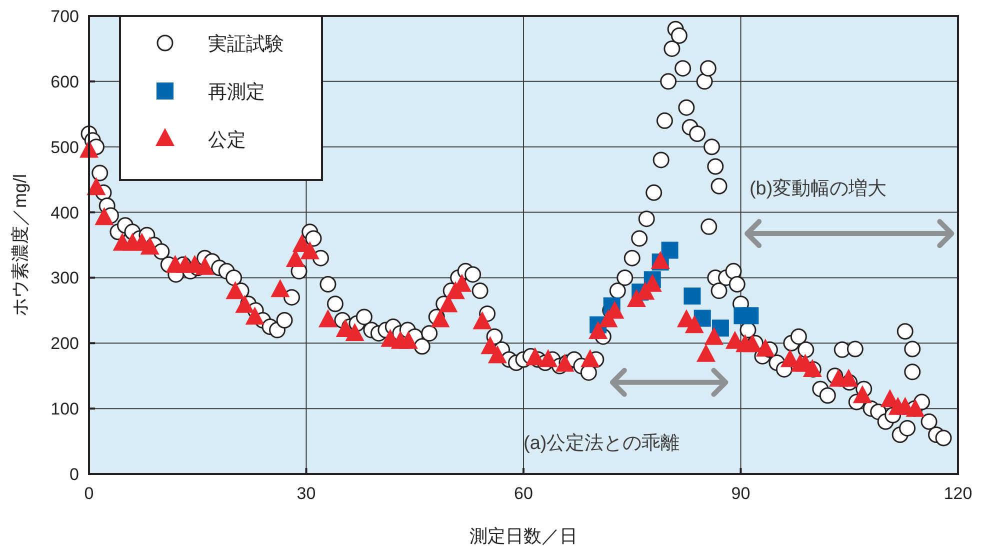 This screenshot has width=983, height=546. Describe the element at coordinates (227, 140) in the screenshot. I see `legend-label: 公定` at that location.